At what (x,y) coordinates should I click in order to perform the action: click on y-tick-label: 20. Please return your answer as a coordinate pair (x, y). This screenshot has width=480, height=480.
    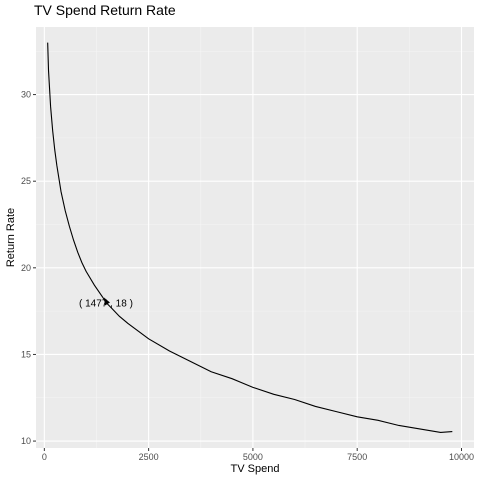
    Looking at the image, I should click on (26, 268).